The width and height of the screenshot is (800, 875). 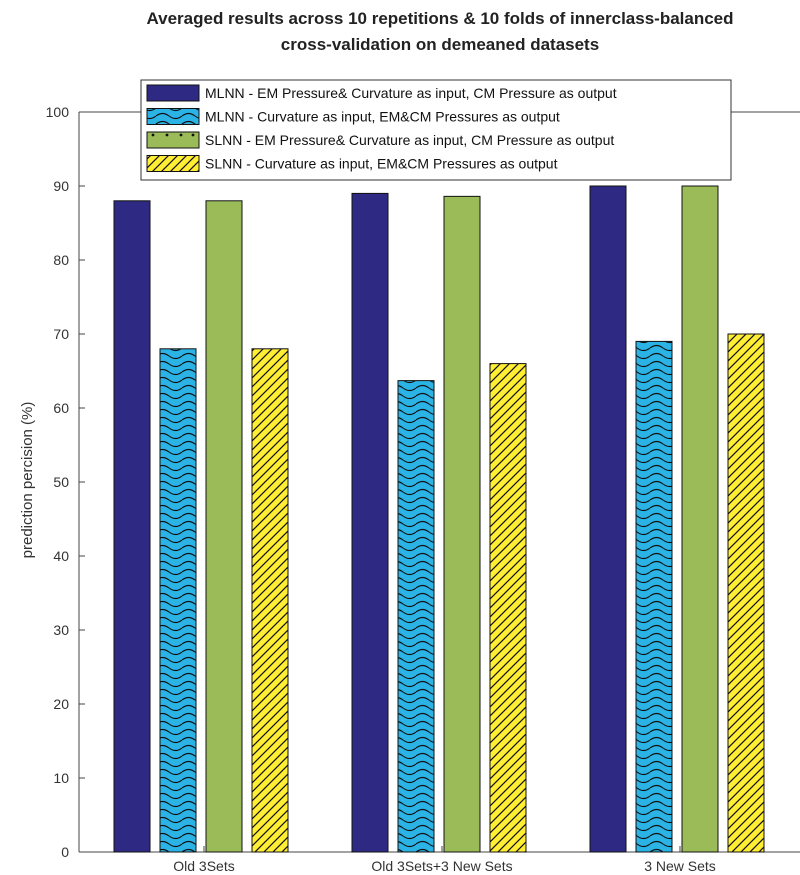 What do you see at coordinates (203, 866) in the screenshot?
I see `x-tick-label: Old 3Sets` at bounding box center [203, 866].